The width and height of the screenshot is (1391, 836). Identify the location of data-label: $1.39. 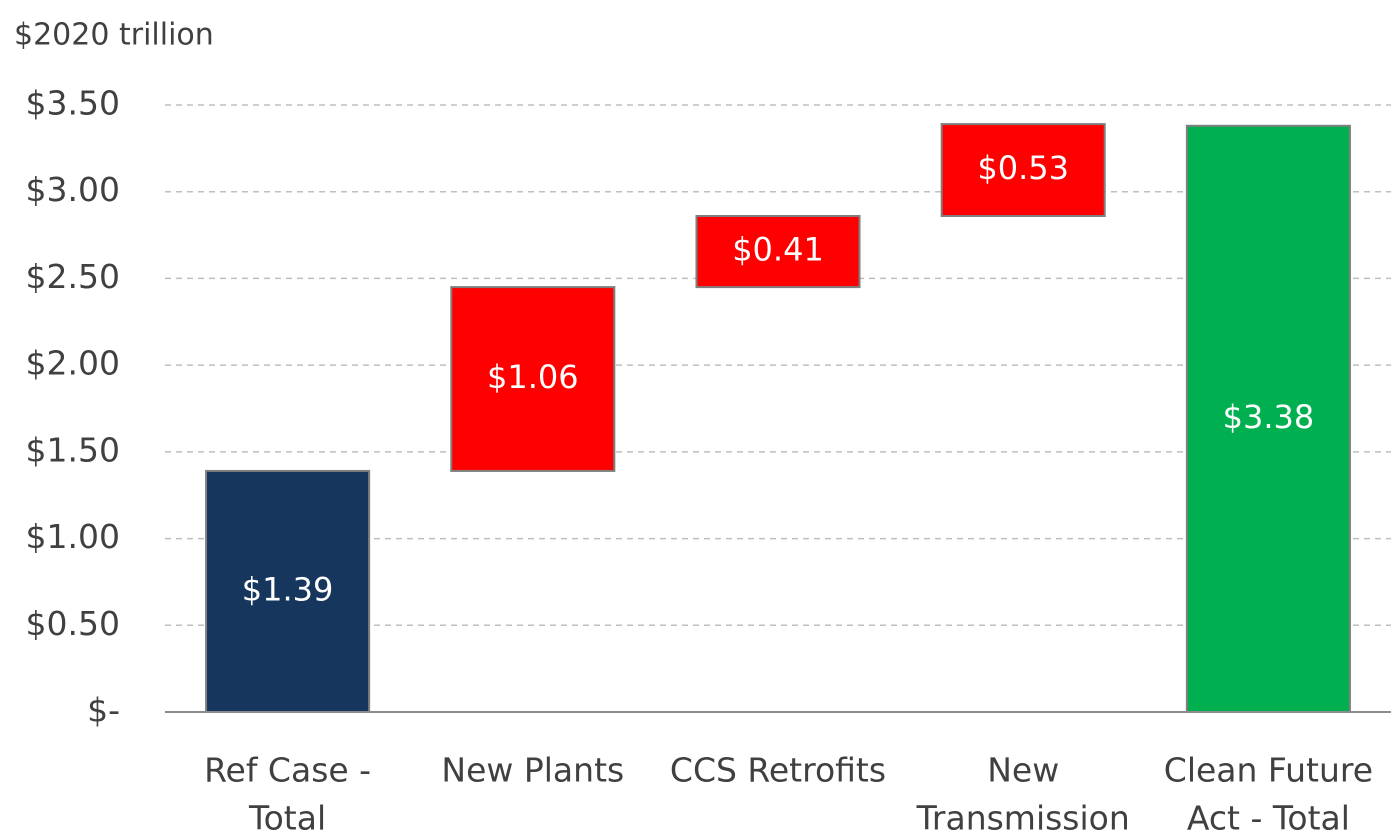
(288, 589).